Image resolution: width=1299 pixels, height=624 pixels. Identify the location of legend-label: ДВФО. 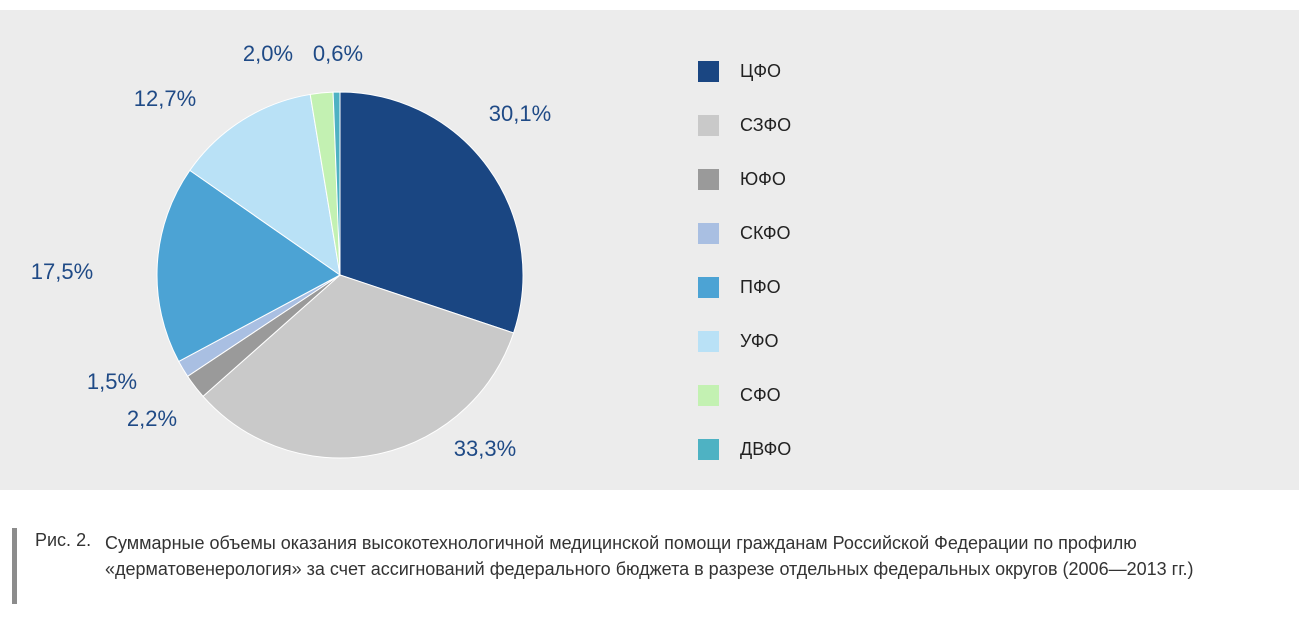
(765, 449).